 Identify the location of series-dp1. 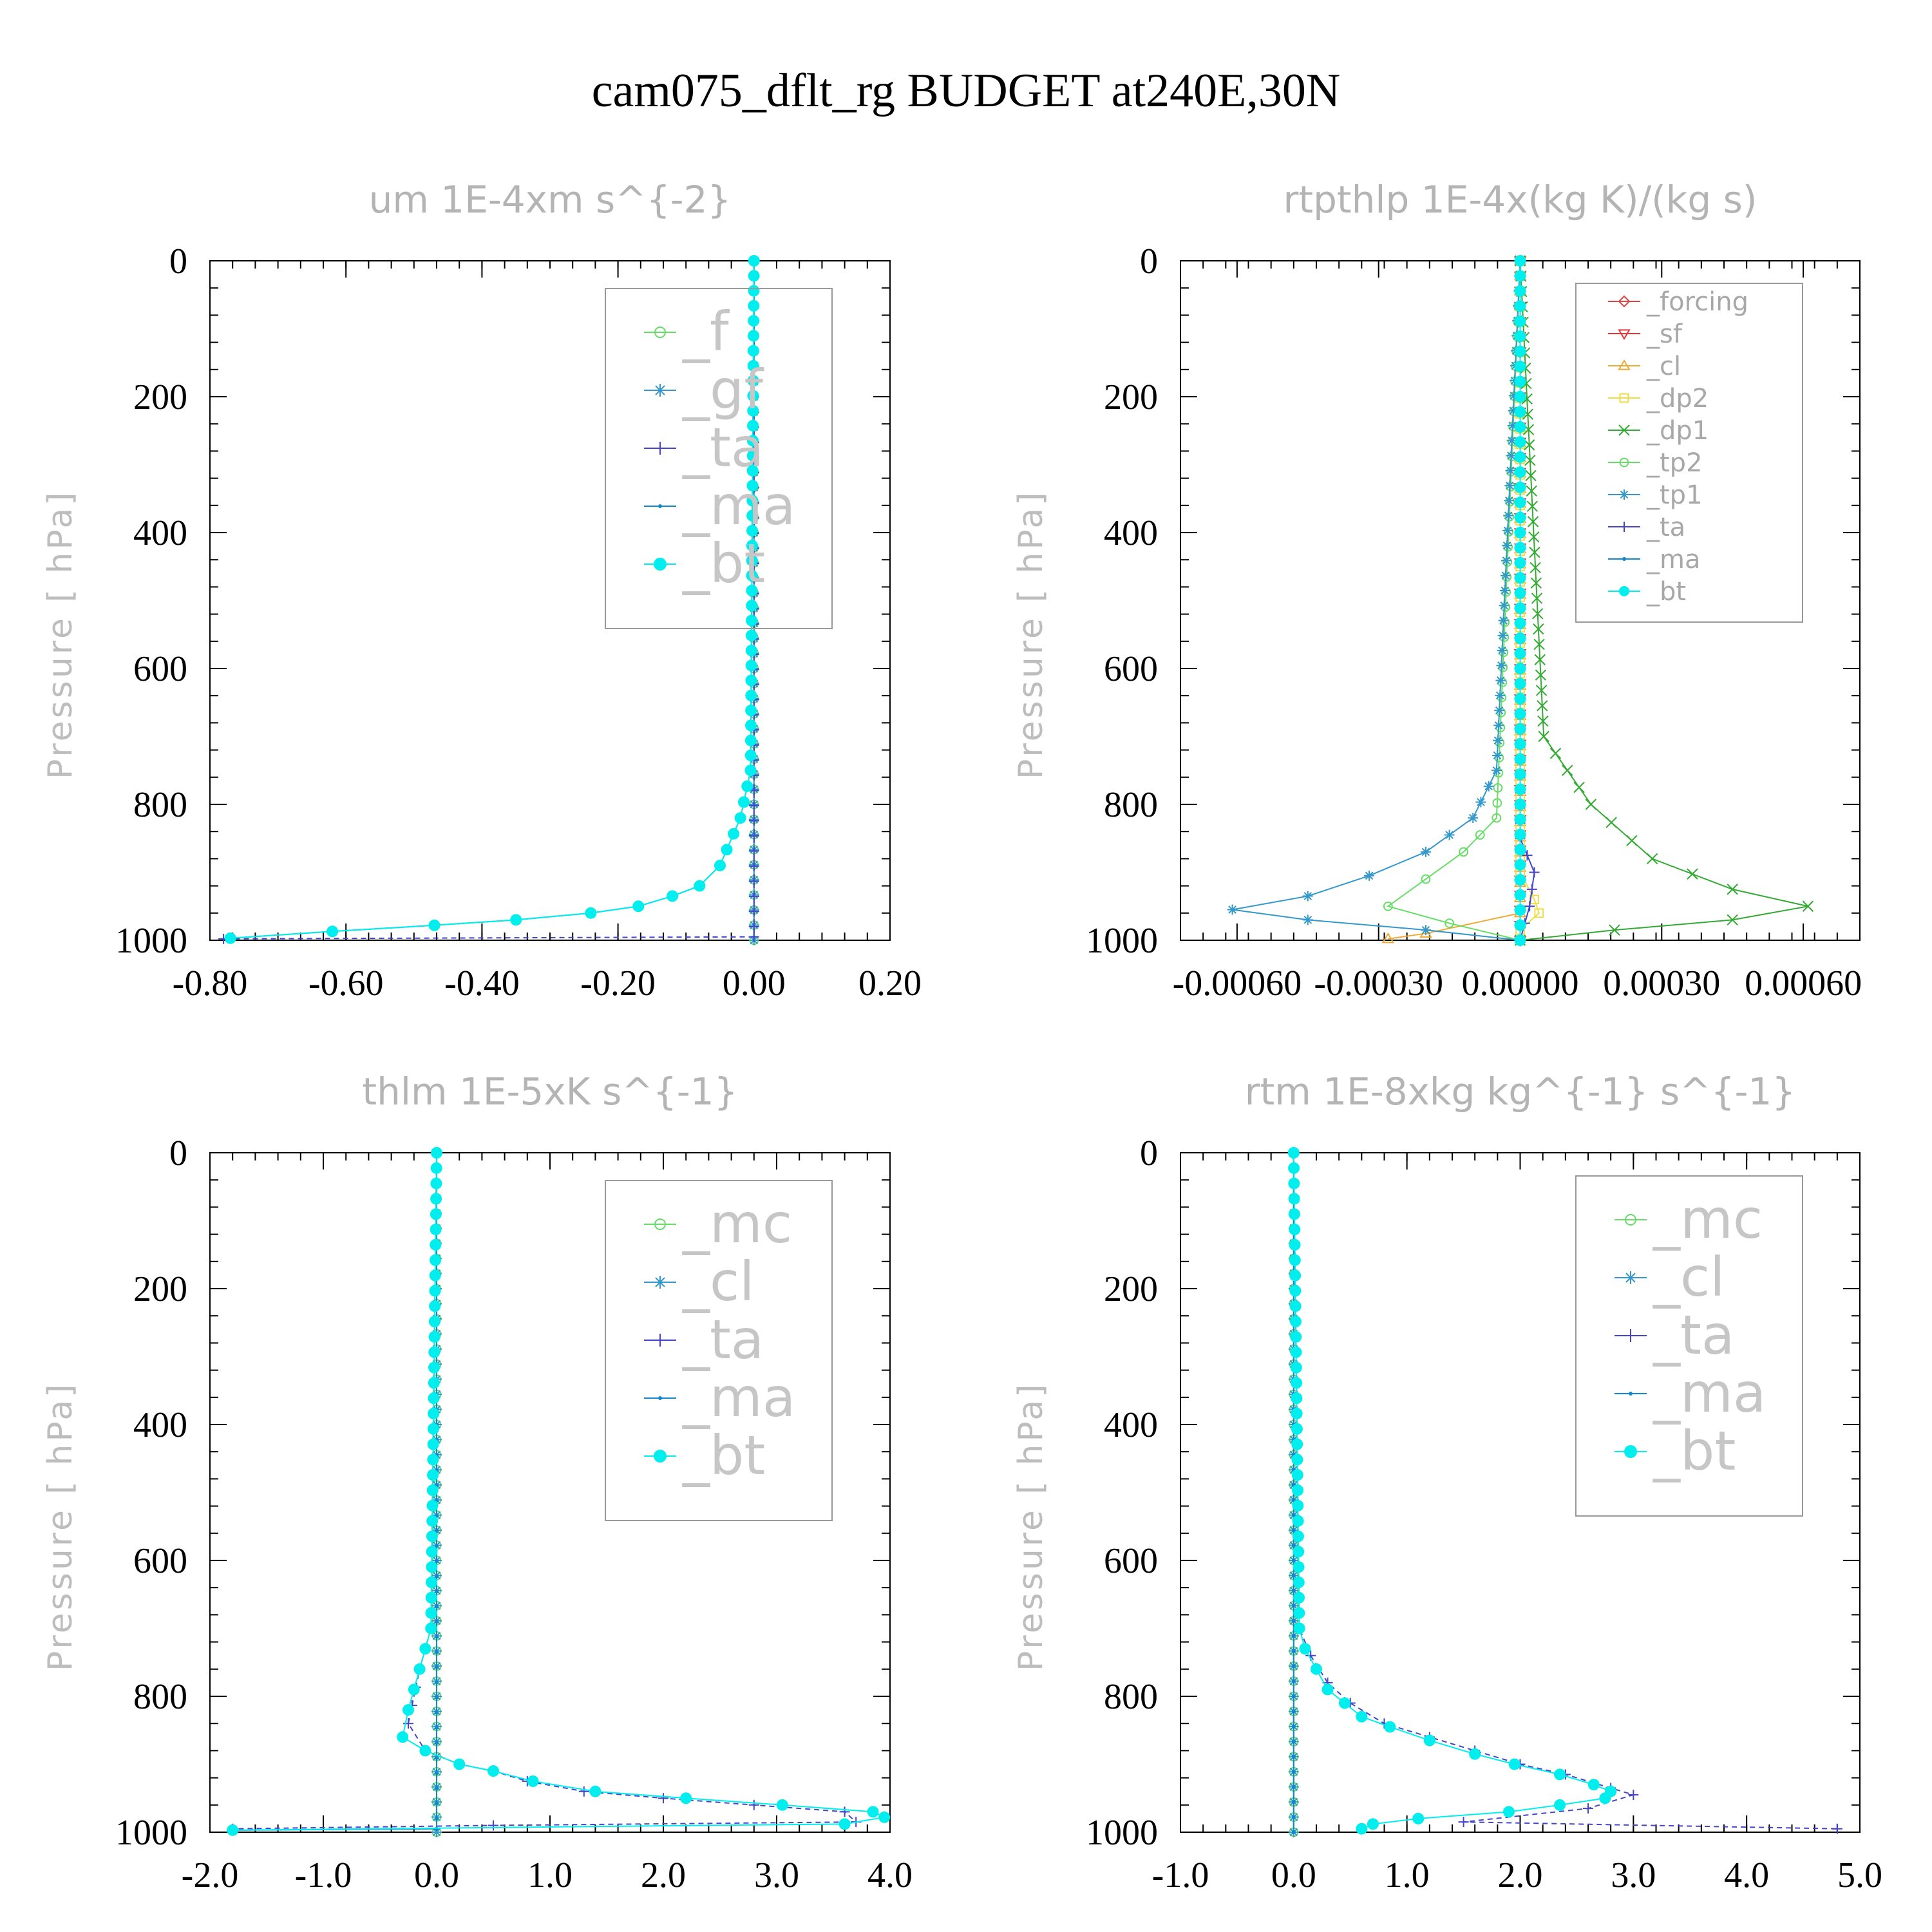
(1664, 601).